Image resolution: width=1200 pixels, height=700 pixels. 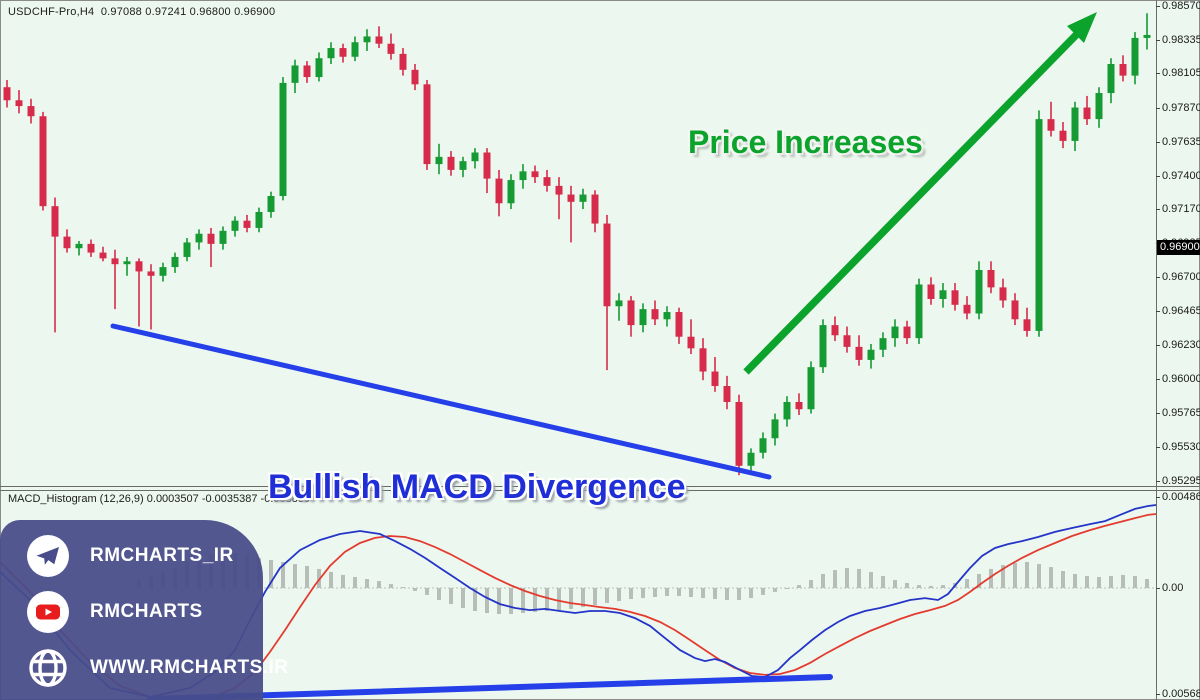 I want to click on price-axis-label: 0.96700, so click(x=1181, y=277).